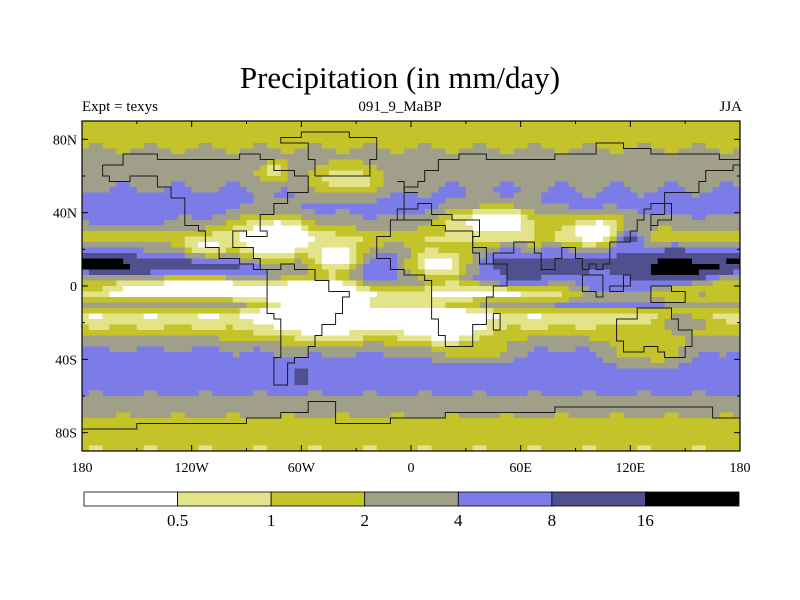  What do you see at coordinates (66, 360) in the screenshot?
I see `y-tick-label: 40S` at bounding box center [66, 360].